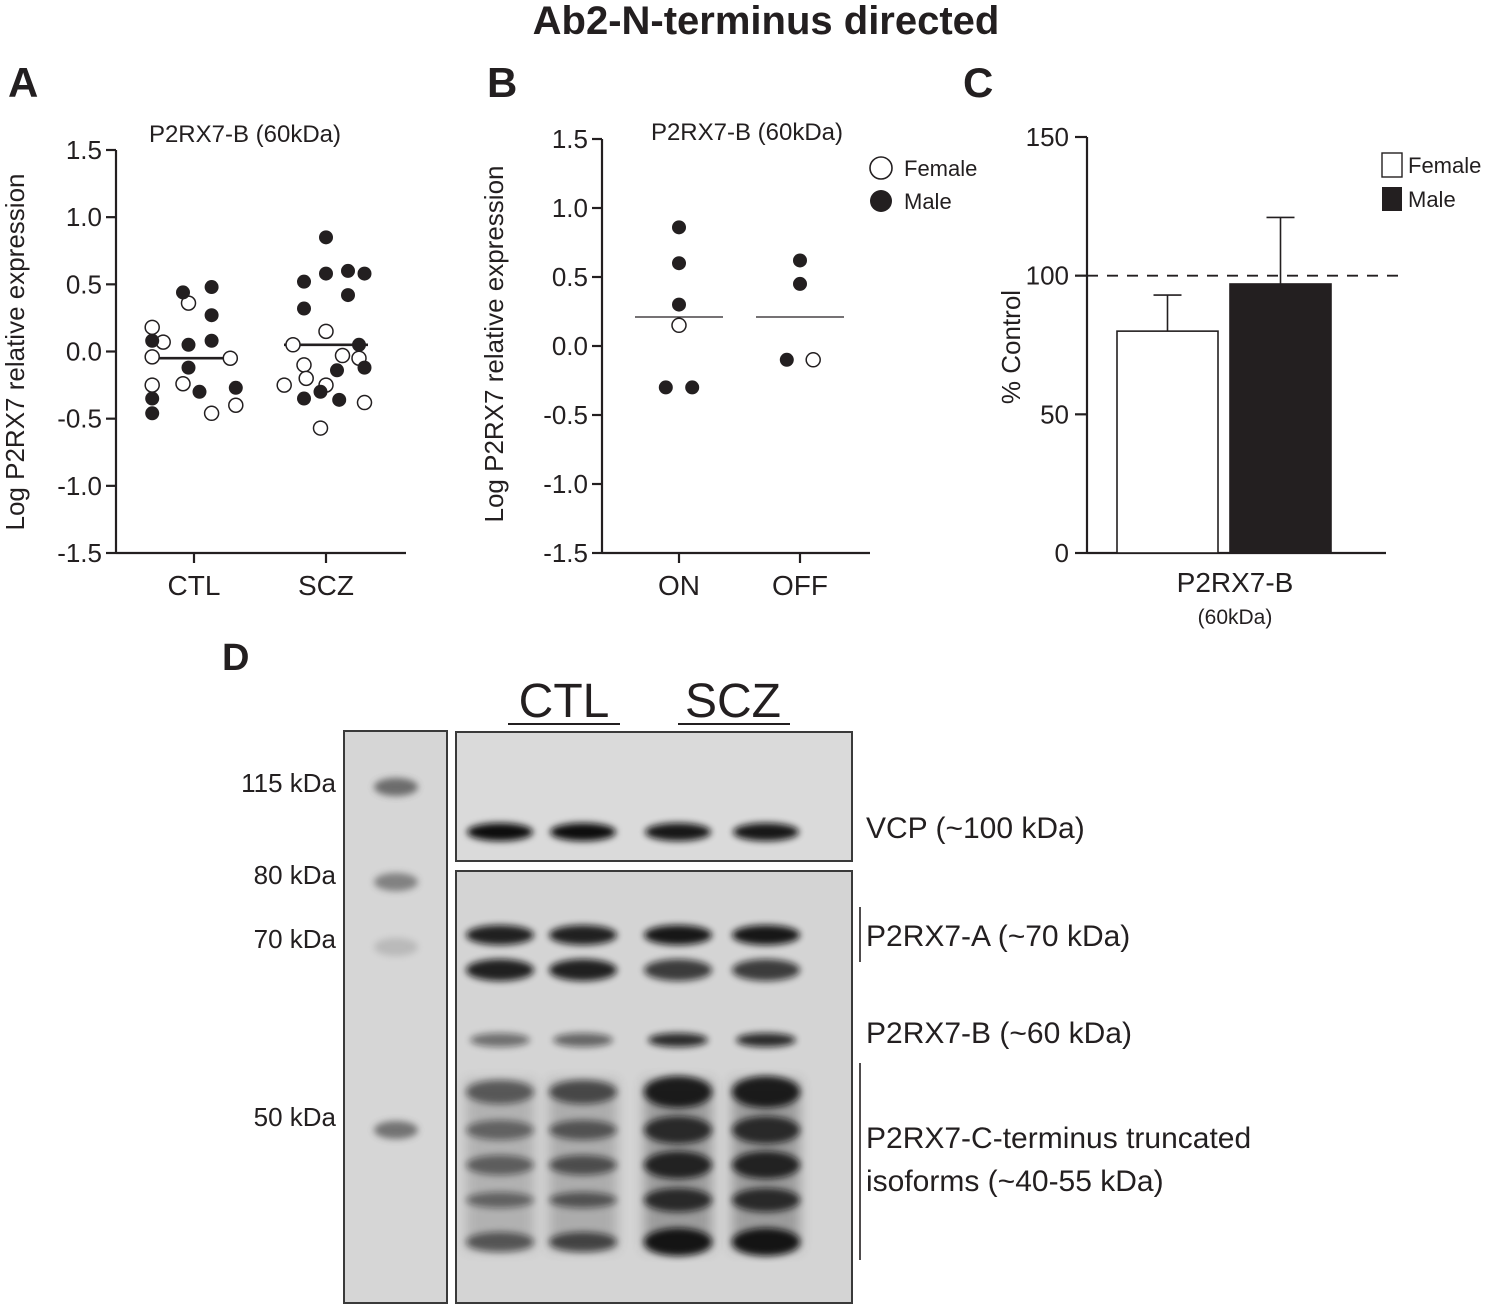 This screenshot has width=1495, height=1308. I want to click on panel-letter-b: B, so click(502, 82).